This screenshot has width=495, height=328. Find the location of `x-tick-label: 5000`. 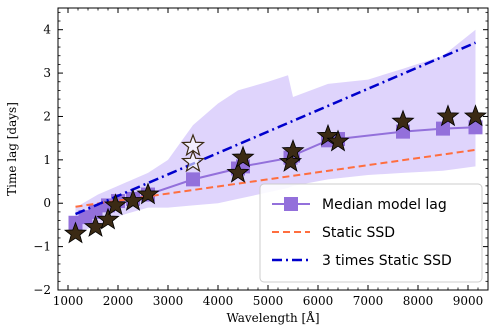

x-tick-label: 5000 is located at coordinates (268, 301).